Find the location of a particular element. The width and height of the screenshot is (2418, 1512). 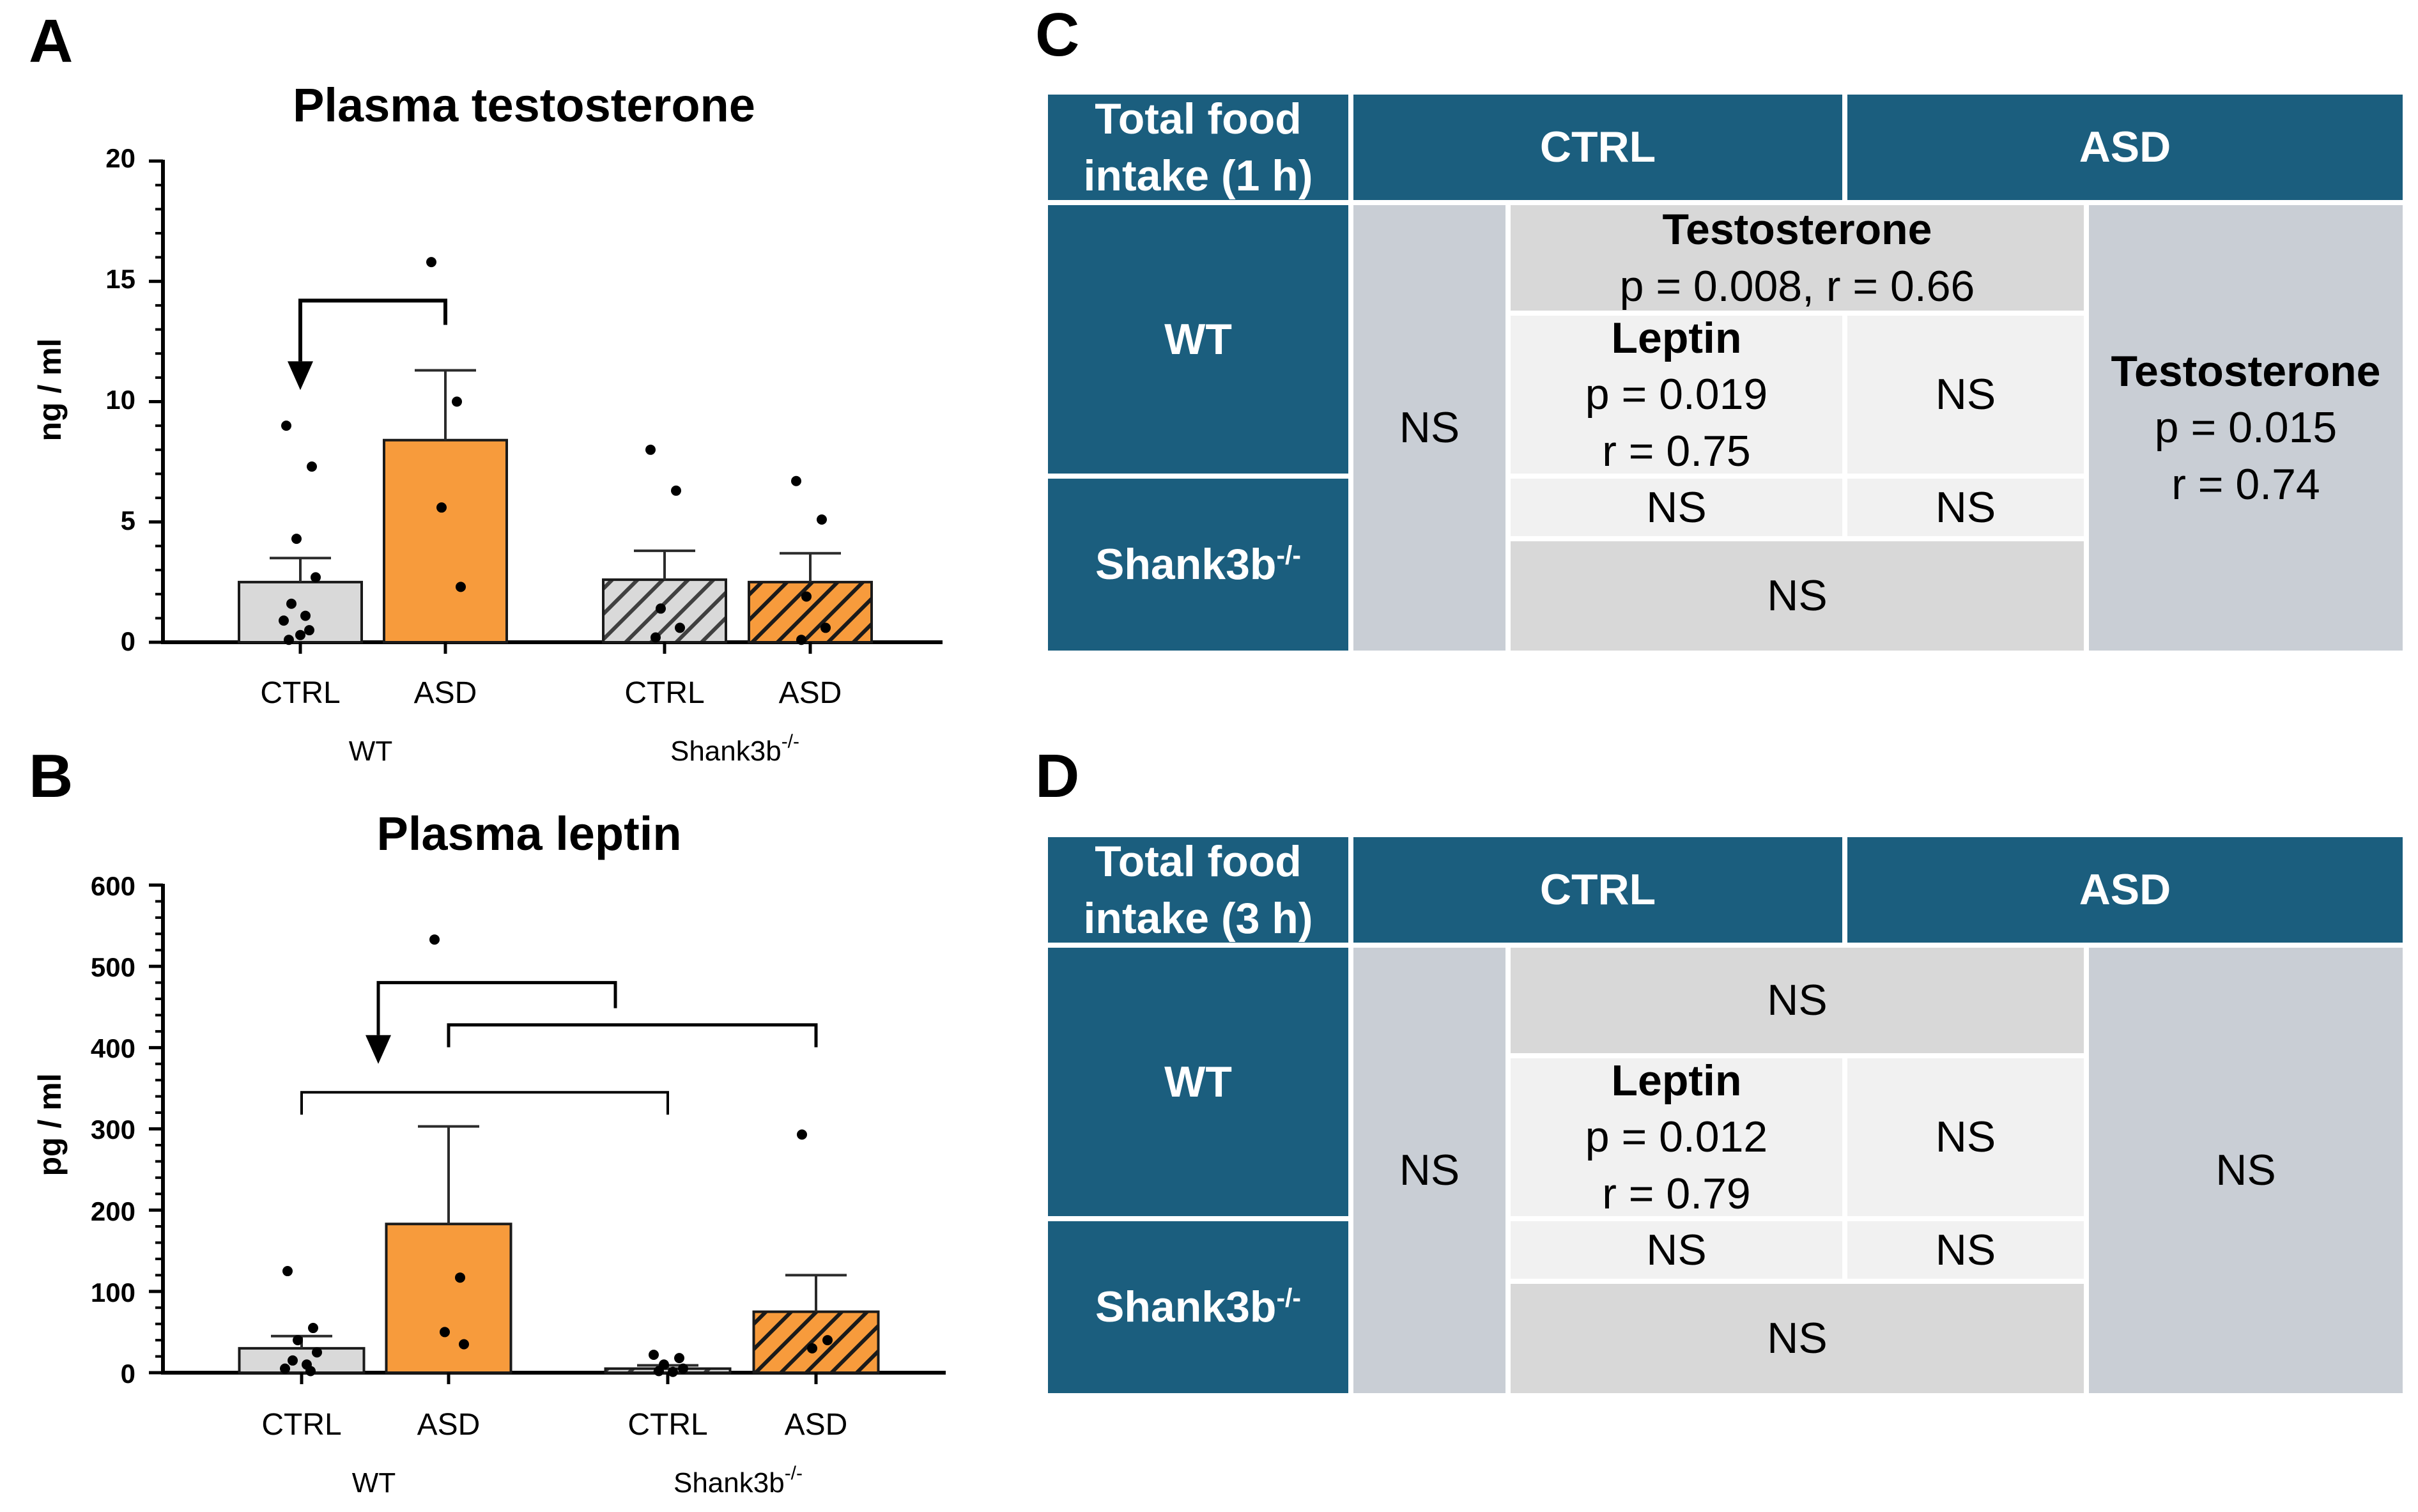

table-d-col-ctrl: CTRL is located at coordinates (1597, 890).